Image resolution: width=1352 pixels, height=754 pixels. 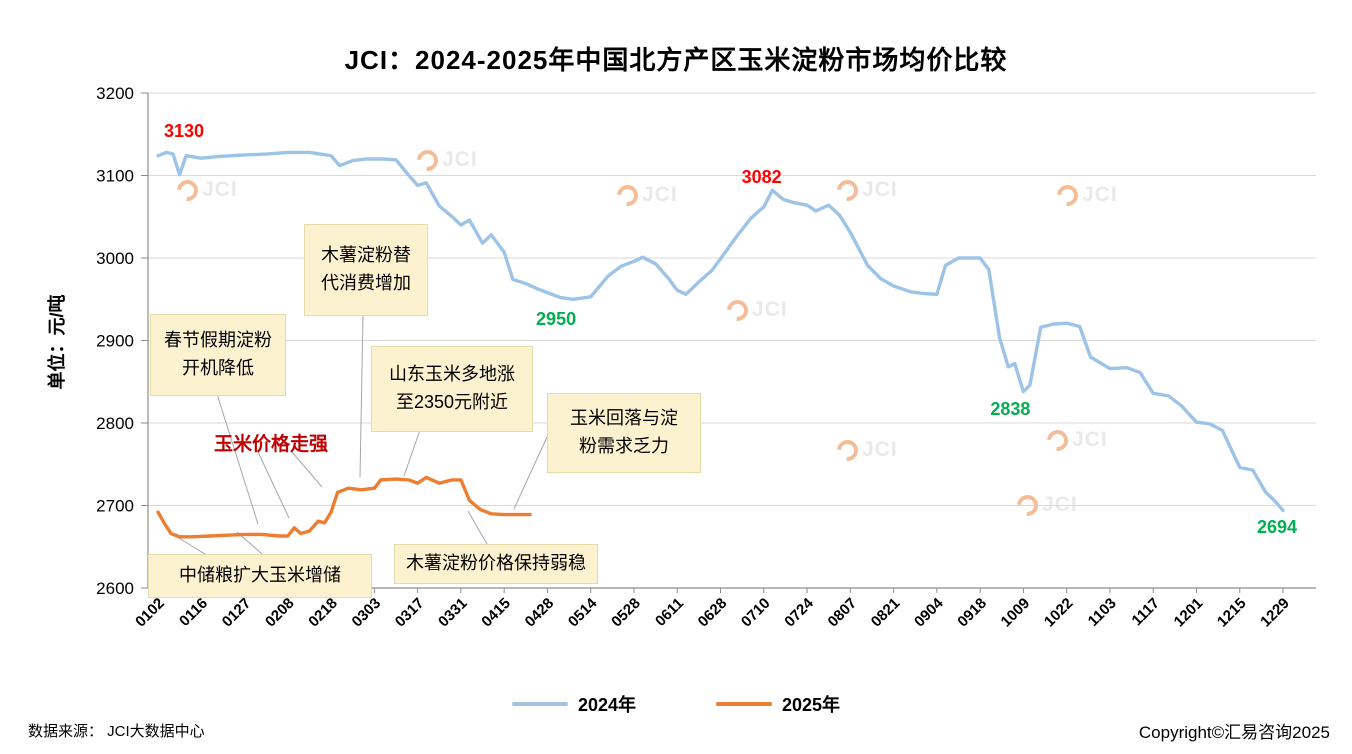 I want to click on data-source: 数据来源： JCI大数据中心, so click(x=116, y=731).